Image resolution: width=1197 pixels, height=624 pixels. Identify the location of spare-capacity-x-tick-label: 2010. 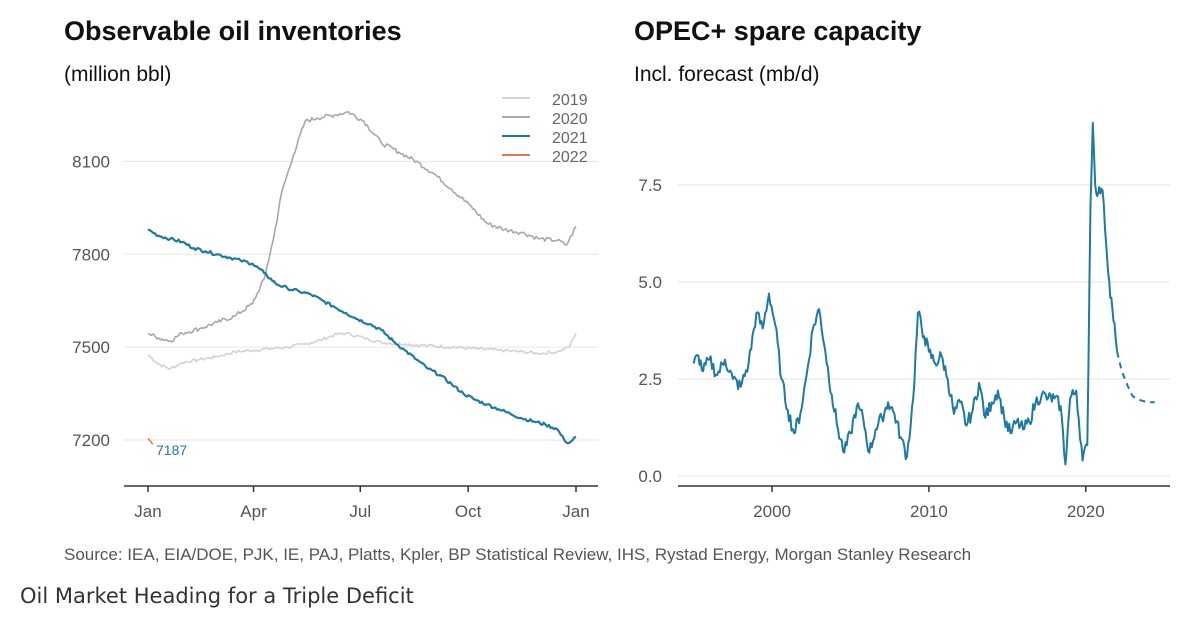
(929, 511).